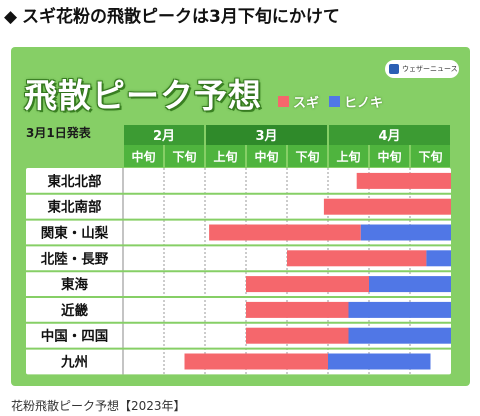 The image size is (480, 416). I want to click on weathernews-logo: ウェザーニュース, so click(422, 69).